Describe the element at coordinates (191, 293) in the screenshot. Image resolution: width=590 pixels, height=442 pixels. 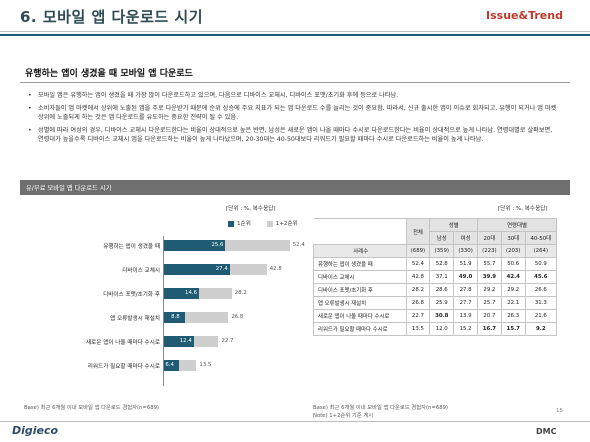
I see `value-label-rank1: 14.6` at that location.